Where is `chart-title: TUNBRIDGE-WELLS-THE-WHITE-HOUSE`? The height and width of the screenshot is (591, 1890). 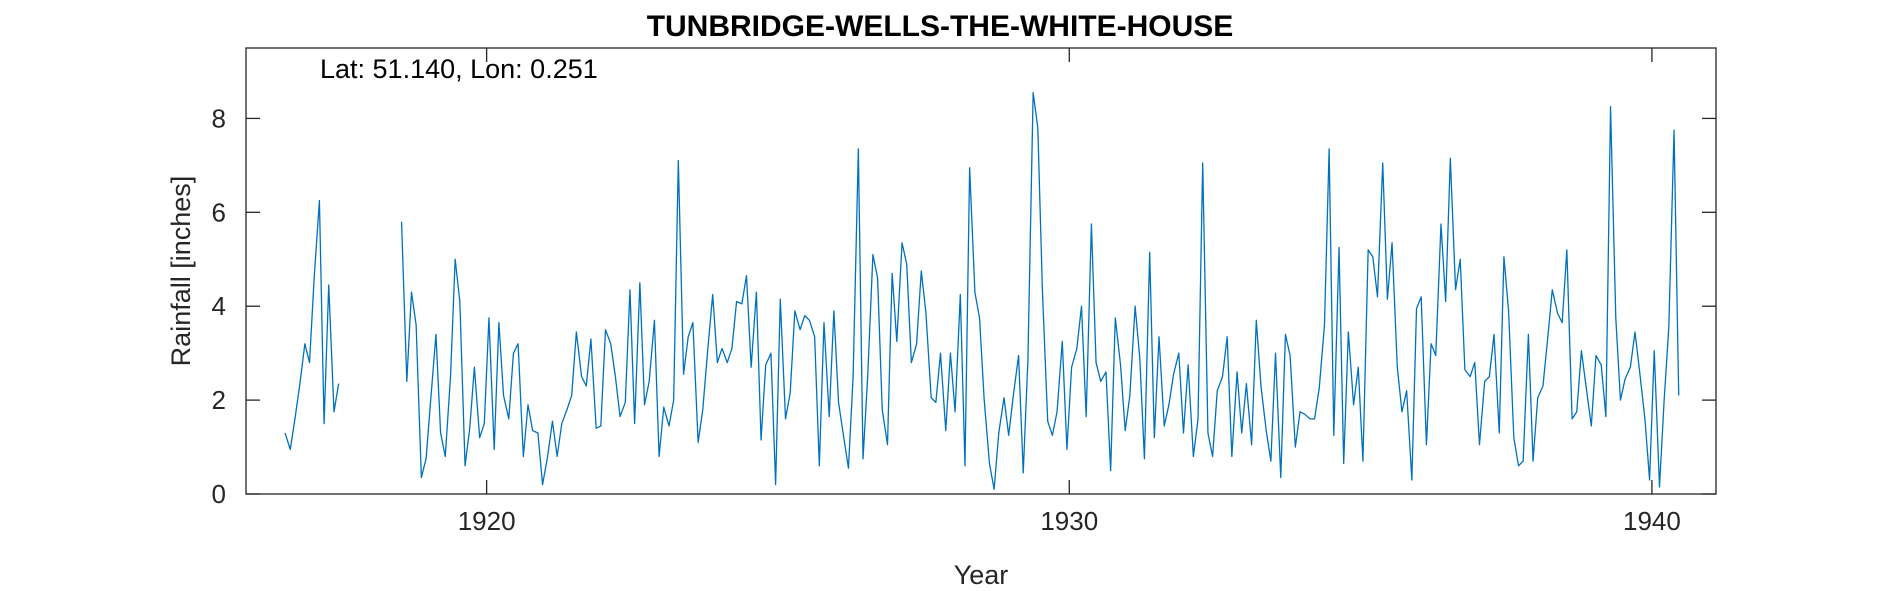 chart-title: TUNBRIDGE-WELLS-THE-WHITE-HOUSE is located at coordinates (940, 26).